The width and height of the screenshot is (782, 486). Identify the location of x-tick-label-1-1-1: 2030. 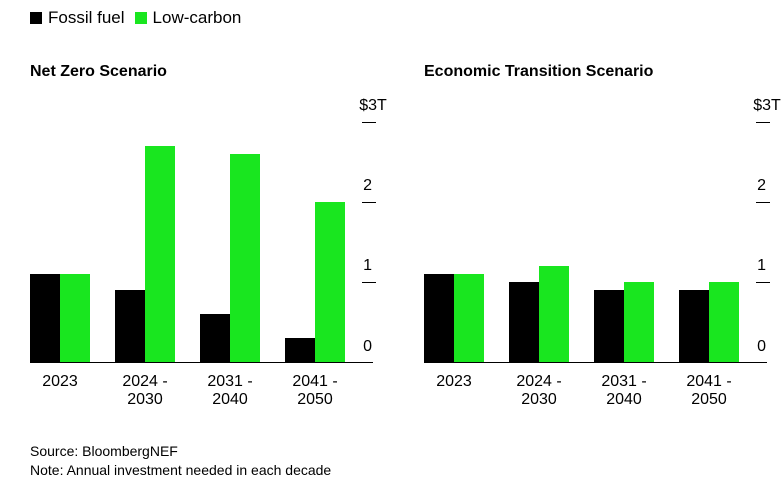
(539, 399).